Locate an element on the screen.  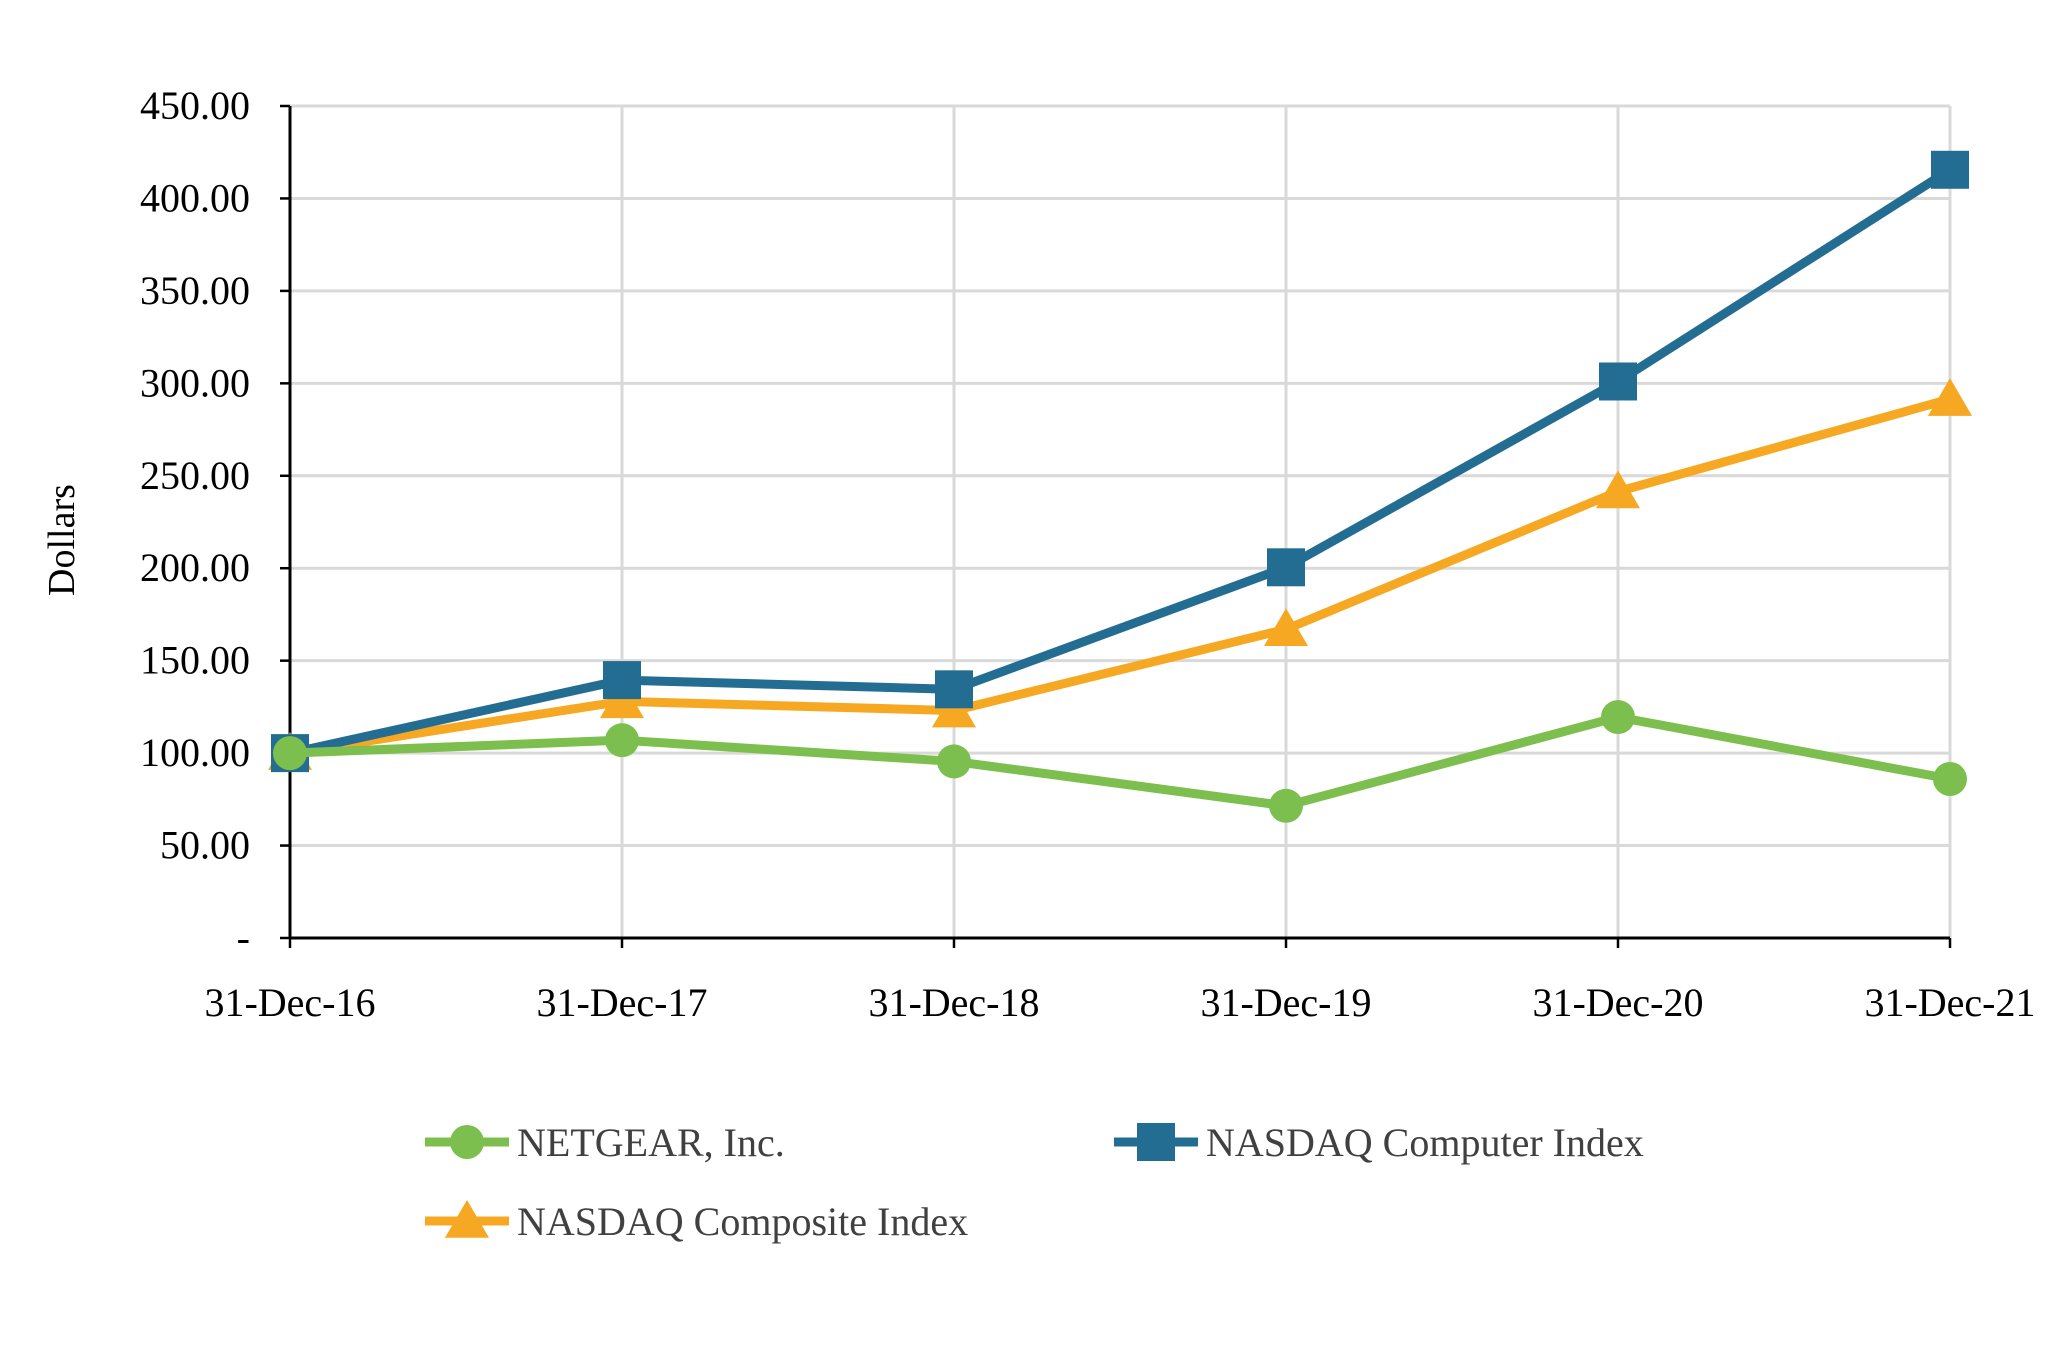
x-tick-label: 31-Dec-19 is located at coordinates (1285, 1002).